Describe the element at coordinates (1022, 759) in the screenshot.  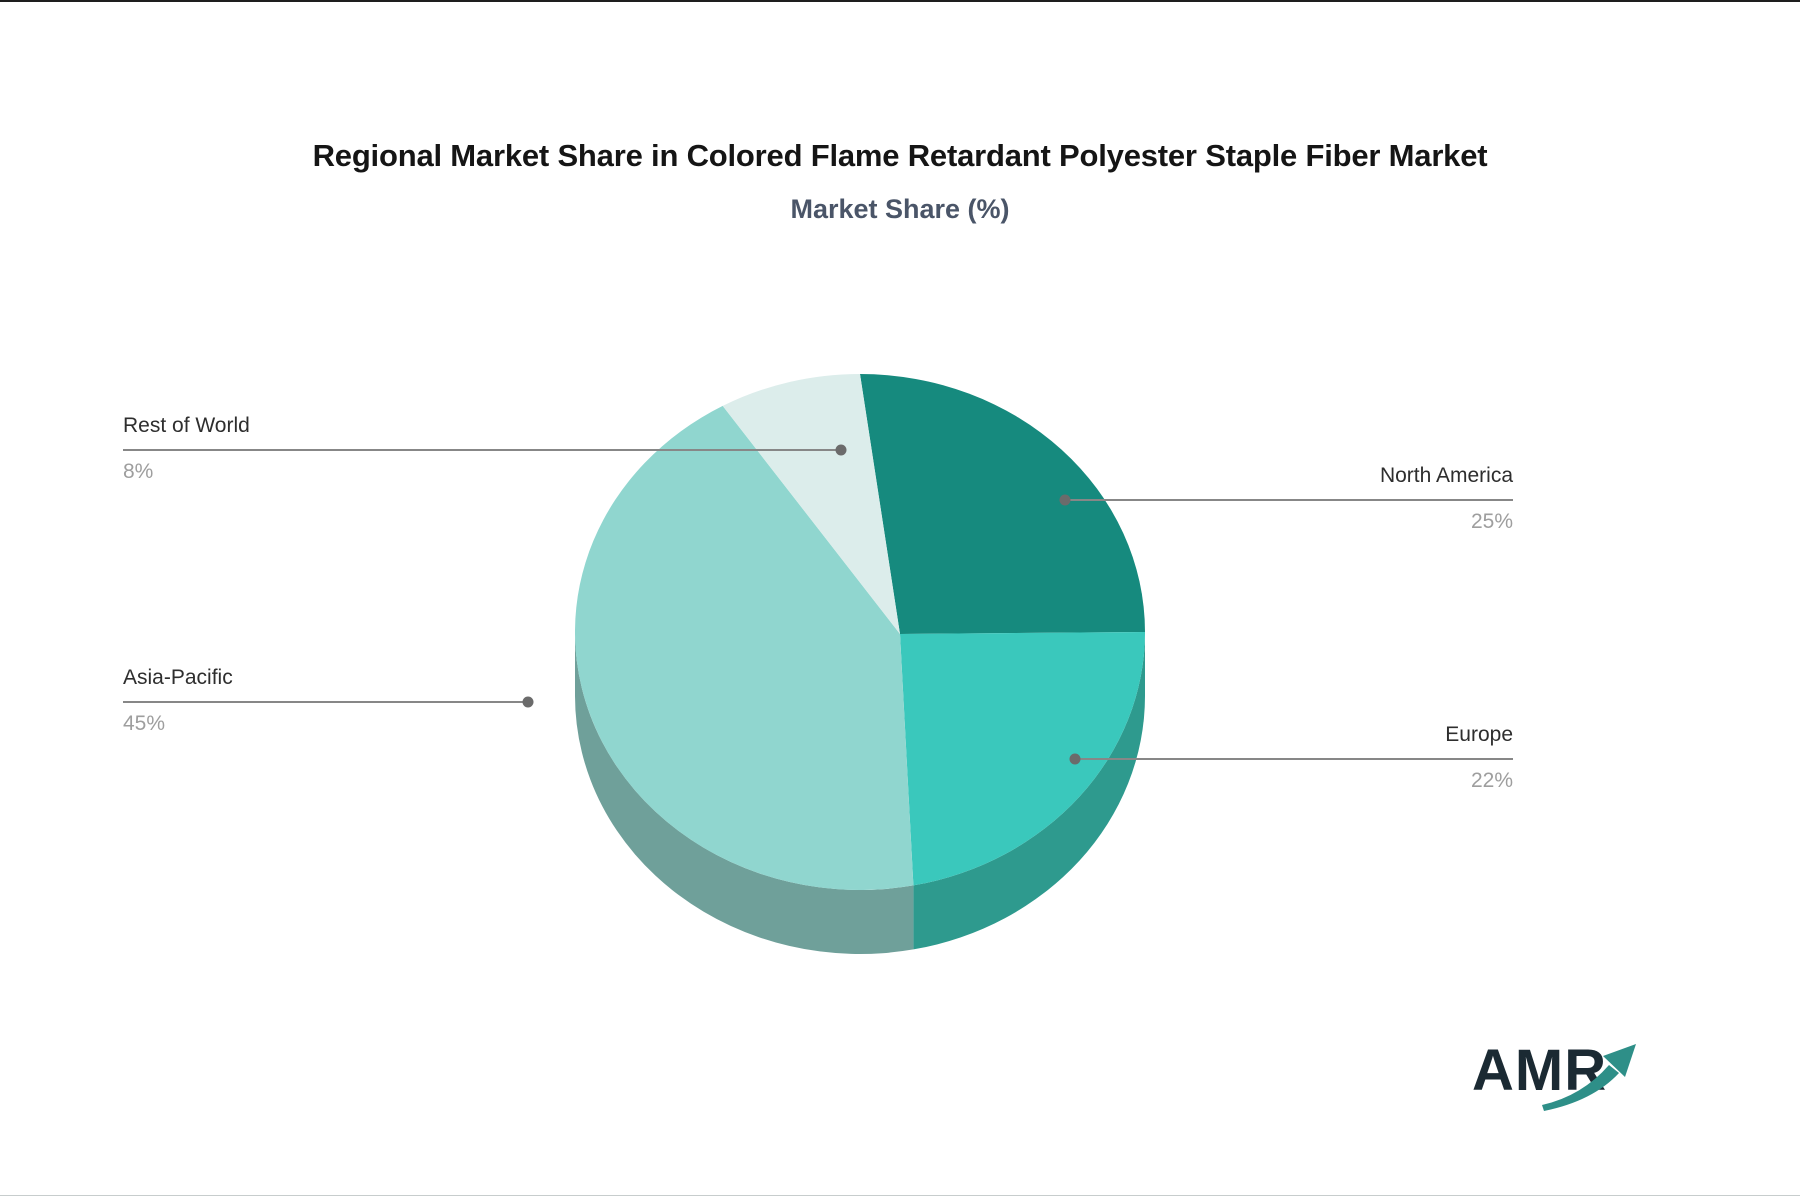
I see `pie-slice-europe` at that location.